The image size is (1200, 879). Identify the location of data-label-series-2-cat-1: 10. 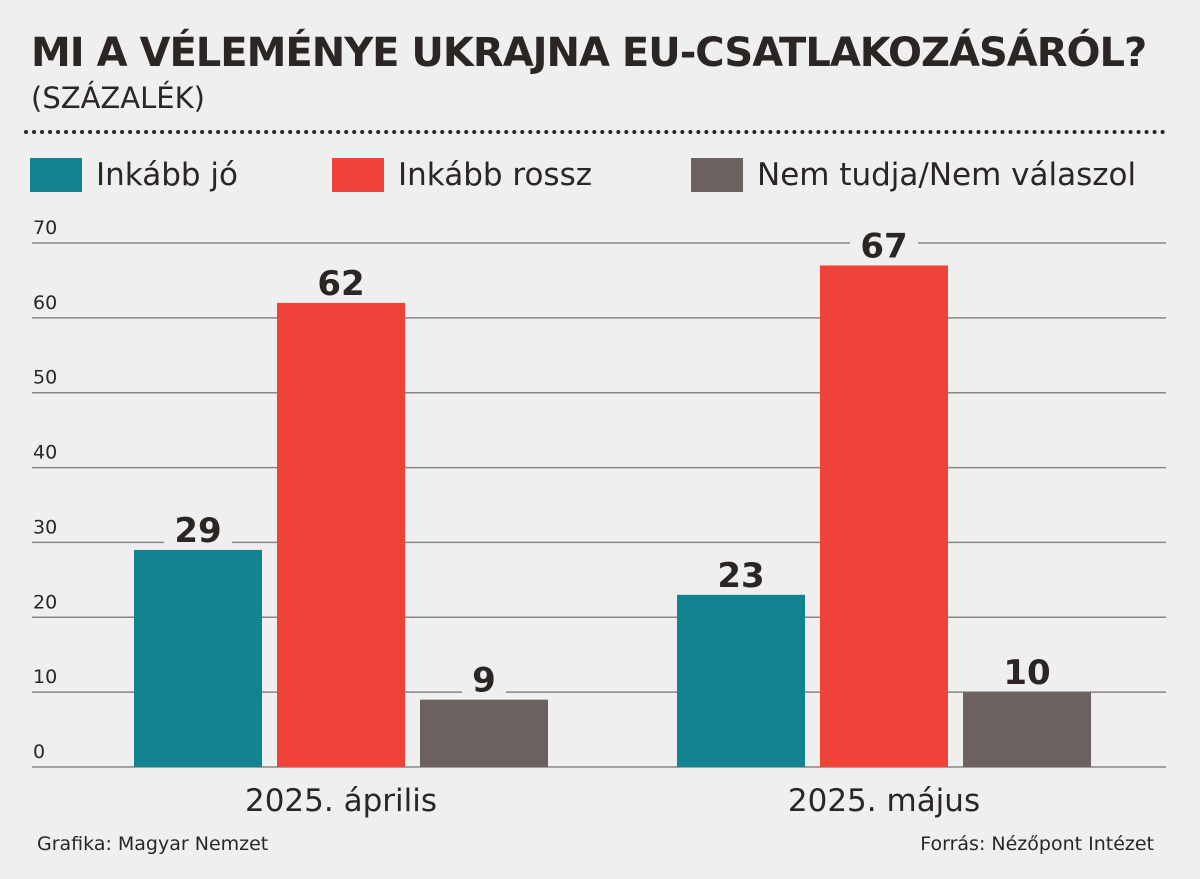
(1026, 673).